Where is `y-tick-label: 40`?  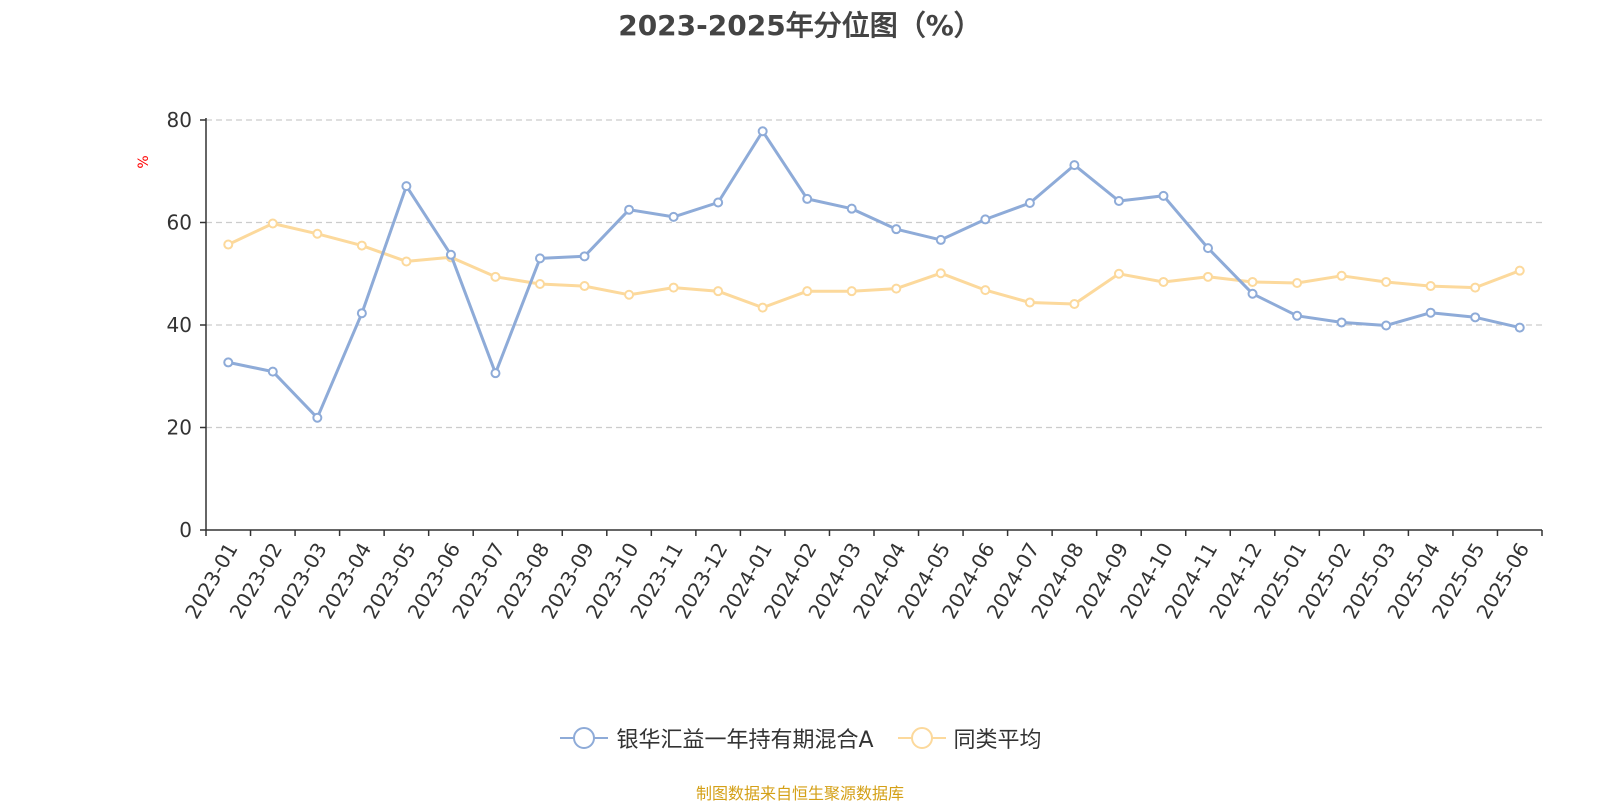
y-tick-label: 40 is located at coordinates (179, 325).